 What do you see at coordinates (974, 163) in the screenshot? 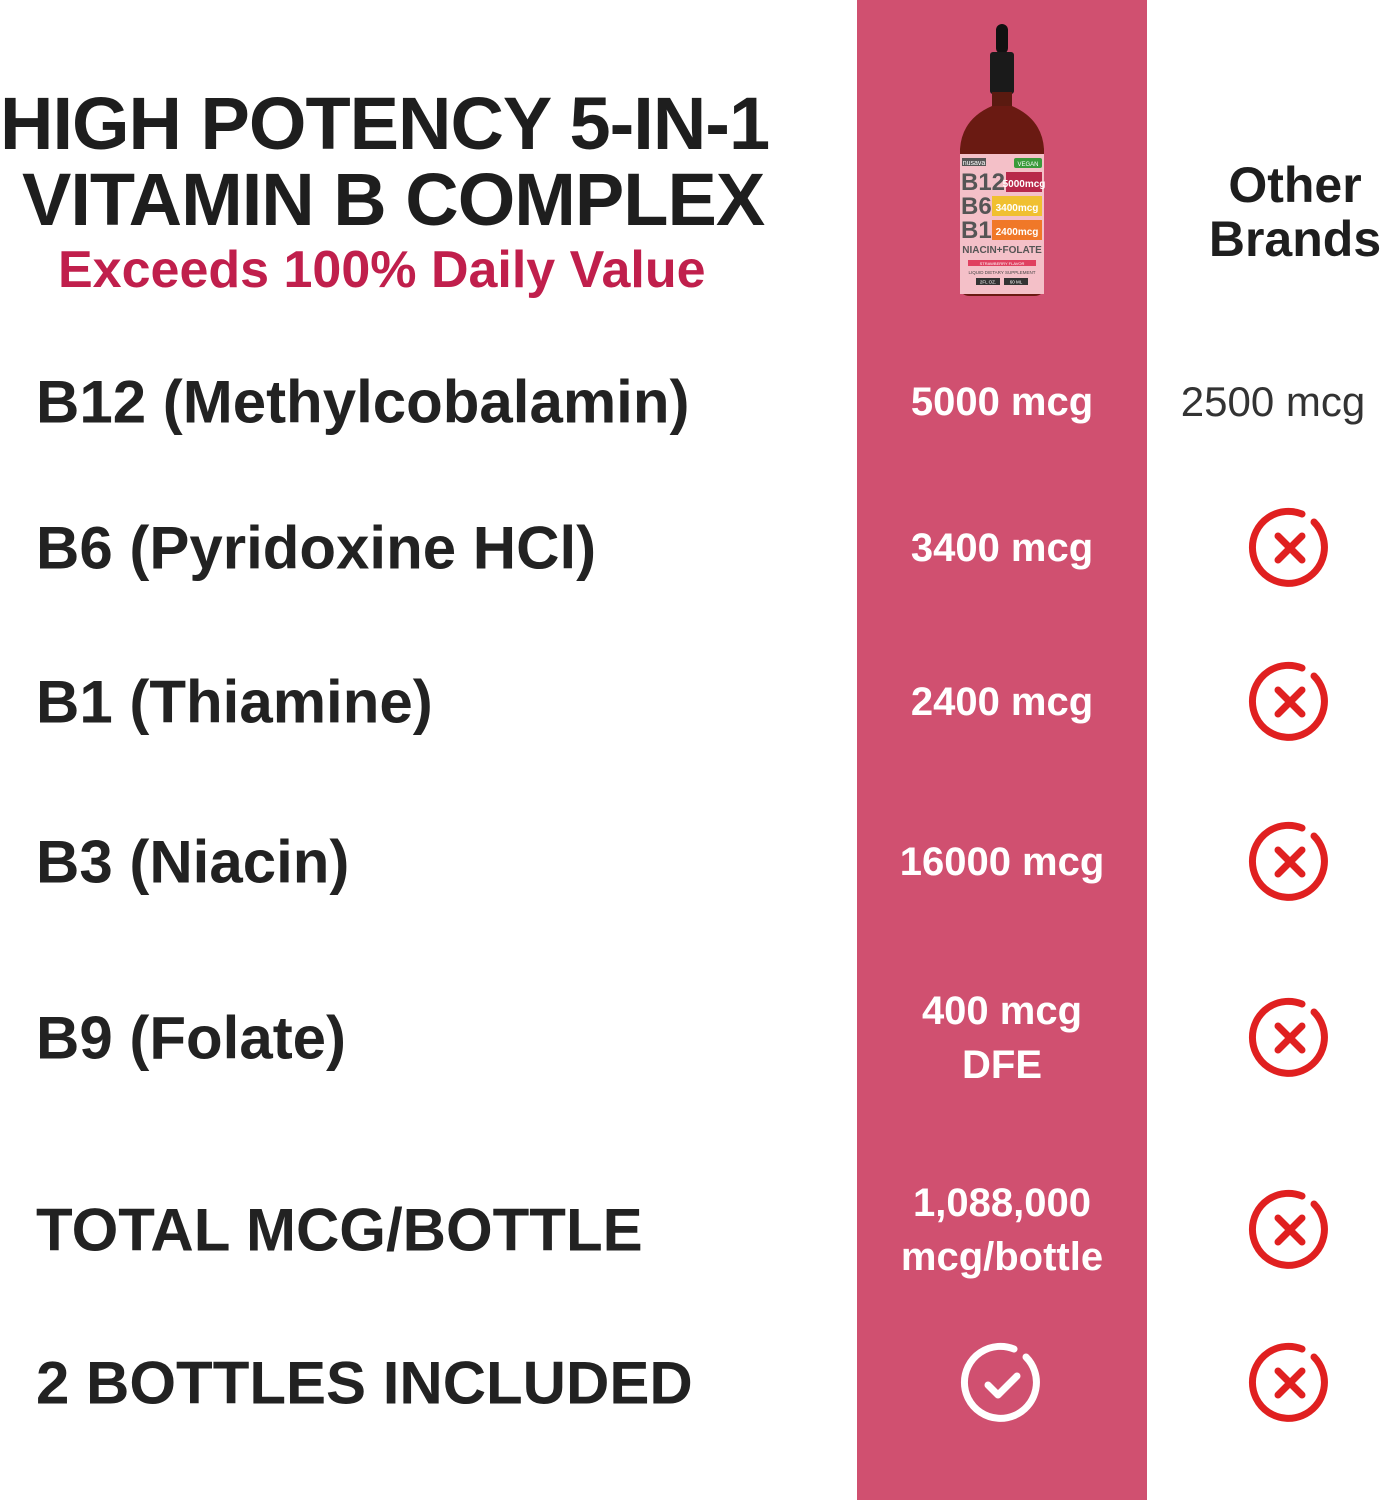
I see `brand-text: nusava` at bounding box center [974, 163].